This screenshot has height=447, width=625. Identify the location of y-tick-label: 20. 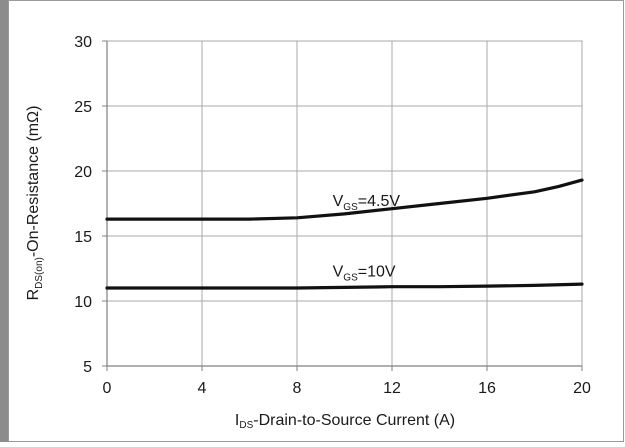
(83, 172).